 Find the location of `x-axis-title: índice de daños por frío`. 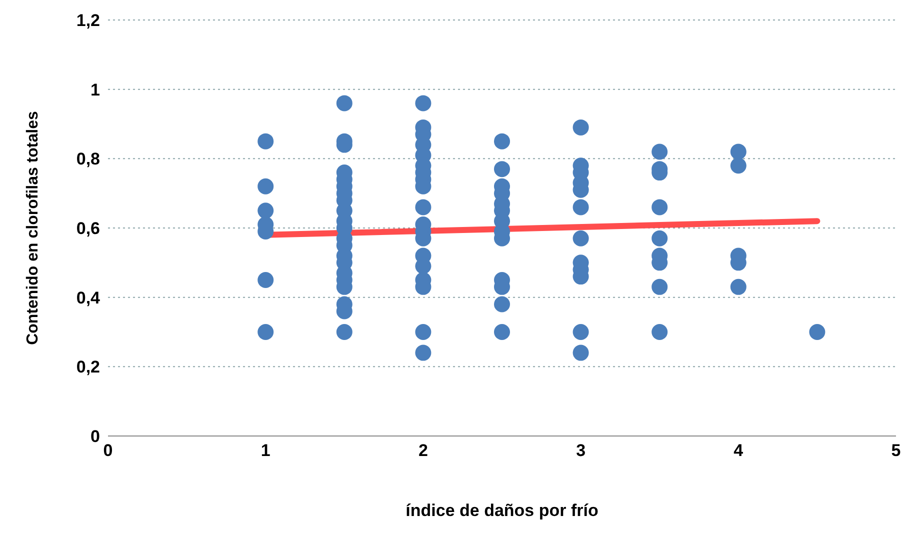

x-axis-title: índice de daños por frío is located at coordinates (502, 510).